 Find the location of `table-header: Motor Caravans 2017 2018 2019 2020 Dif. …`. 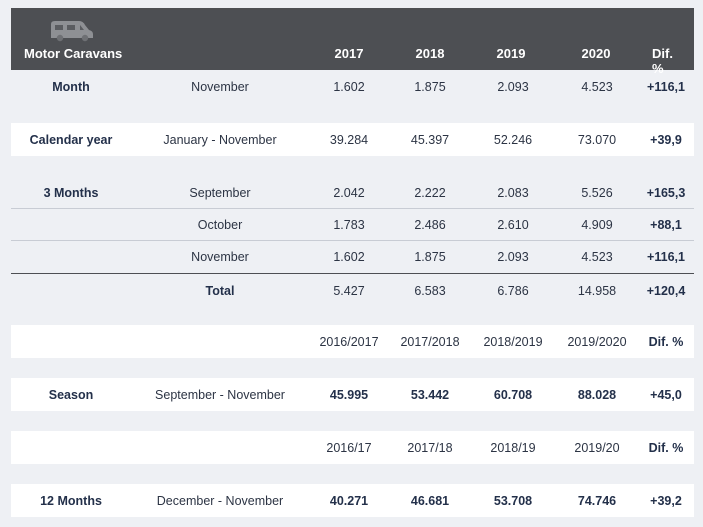

table-header: Motor Caravans 2017 2018 2019 2020 Dif. … is located at coordinates (352, 42).